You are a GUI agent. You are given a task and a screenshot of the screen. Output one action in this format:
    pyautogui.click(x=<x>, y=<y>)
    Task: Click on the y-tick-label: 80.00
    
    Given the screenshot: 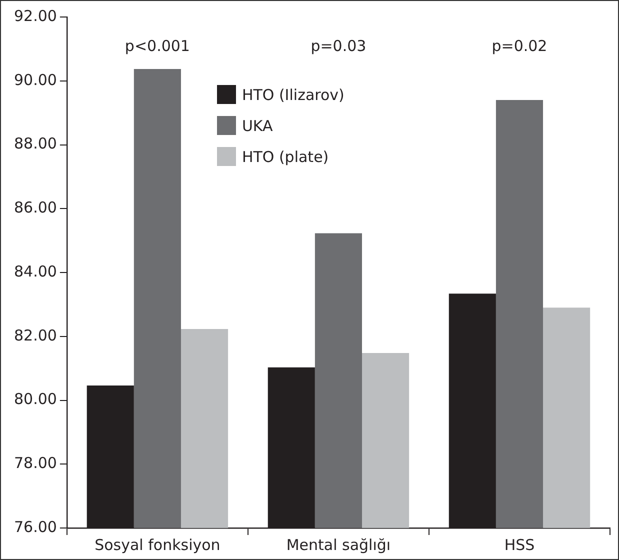 What is the action you would take?
    pyautogui.click(x=35, y=399)
    